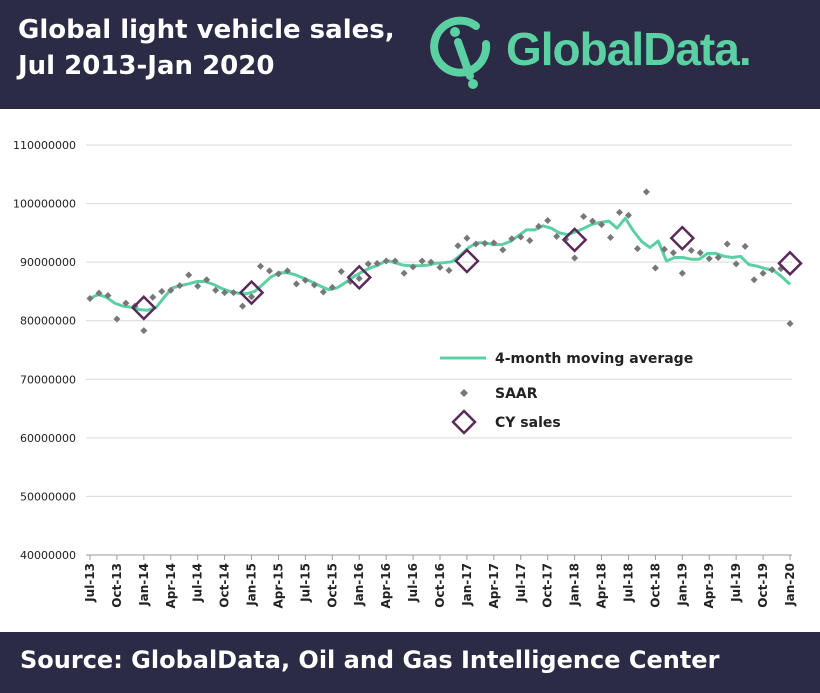 This screenshot has height=693, width=820. What do you see at coordinates (440, 585) in the screenshot?
I see `x-tick-label: Oct-16` at bounding box center [440, 585].